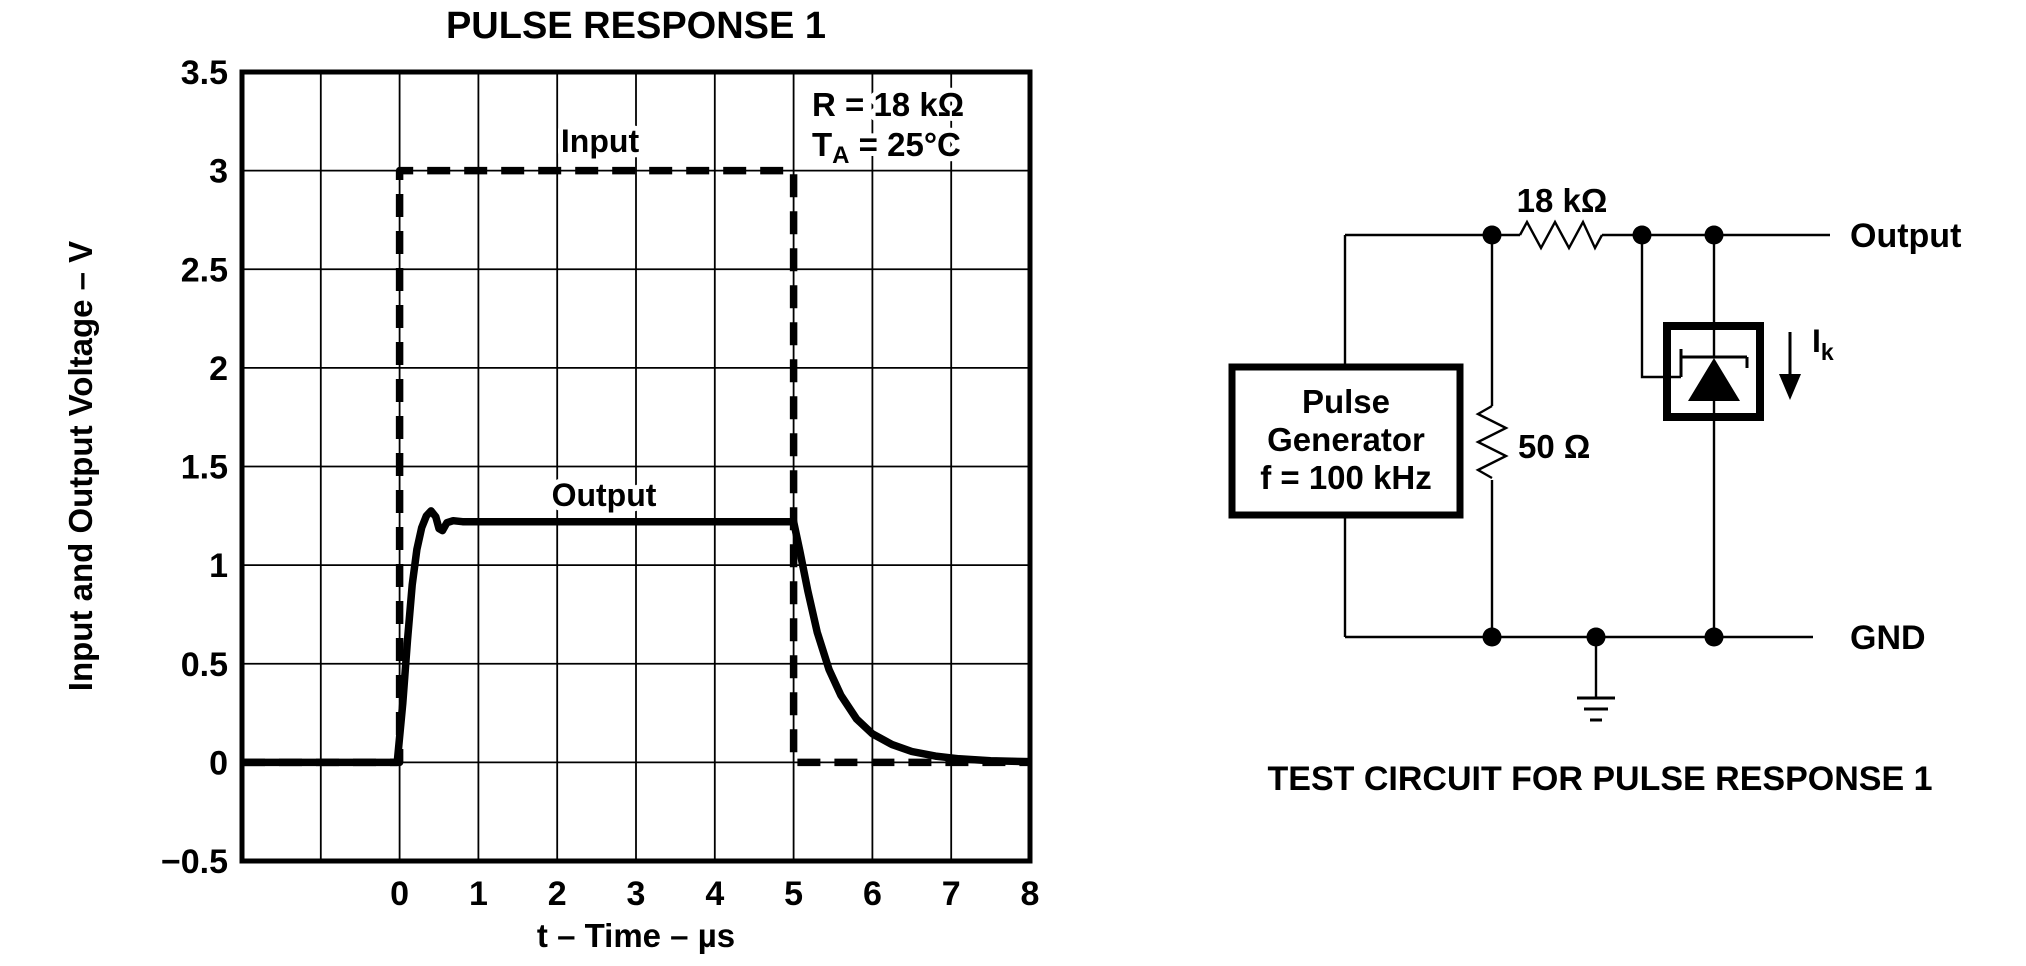 This screenshot has height=966, width=2026. Describe the element at coordinates (1806, 361) in the screenshot. I see `cathode-current-arrow: Ik` at that location.